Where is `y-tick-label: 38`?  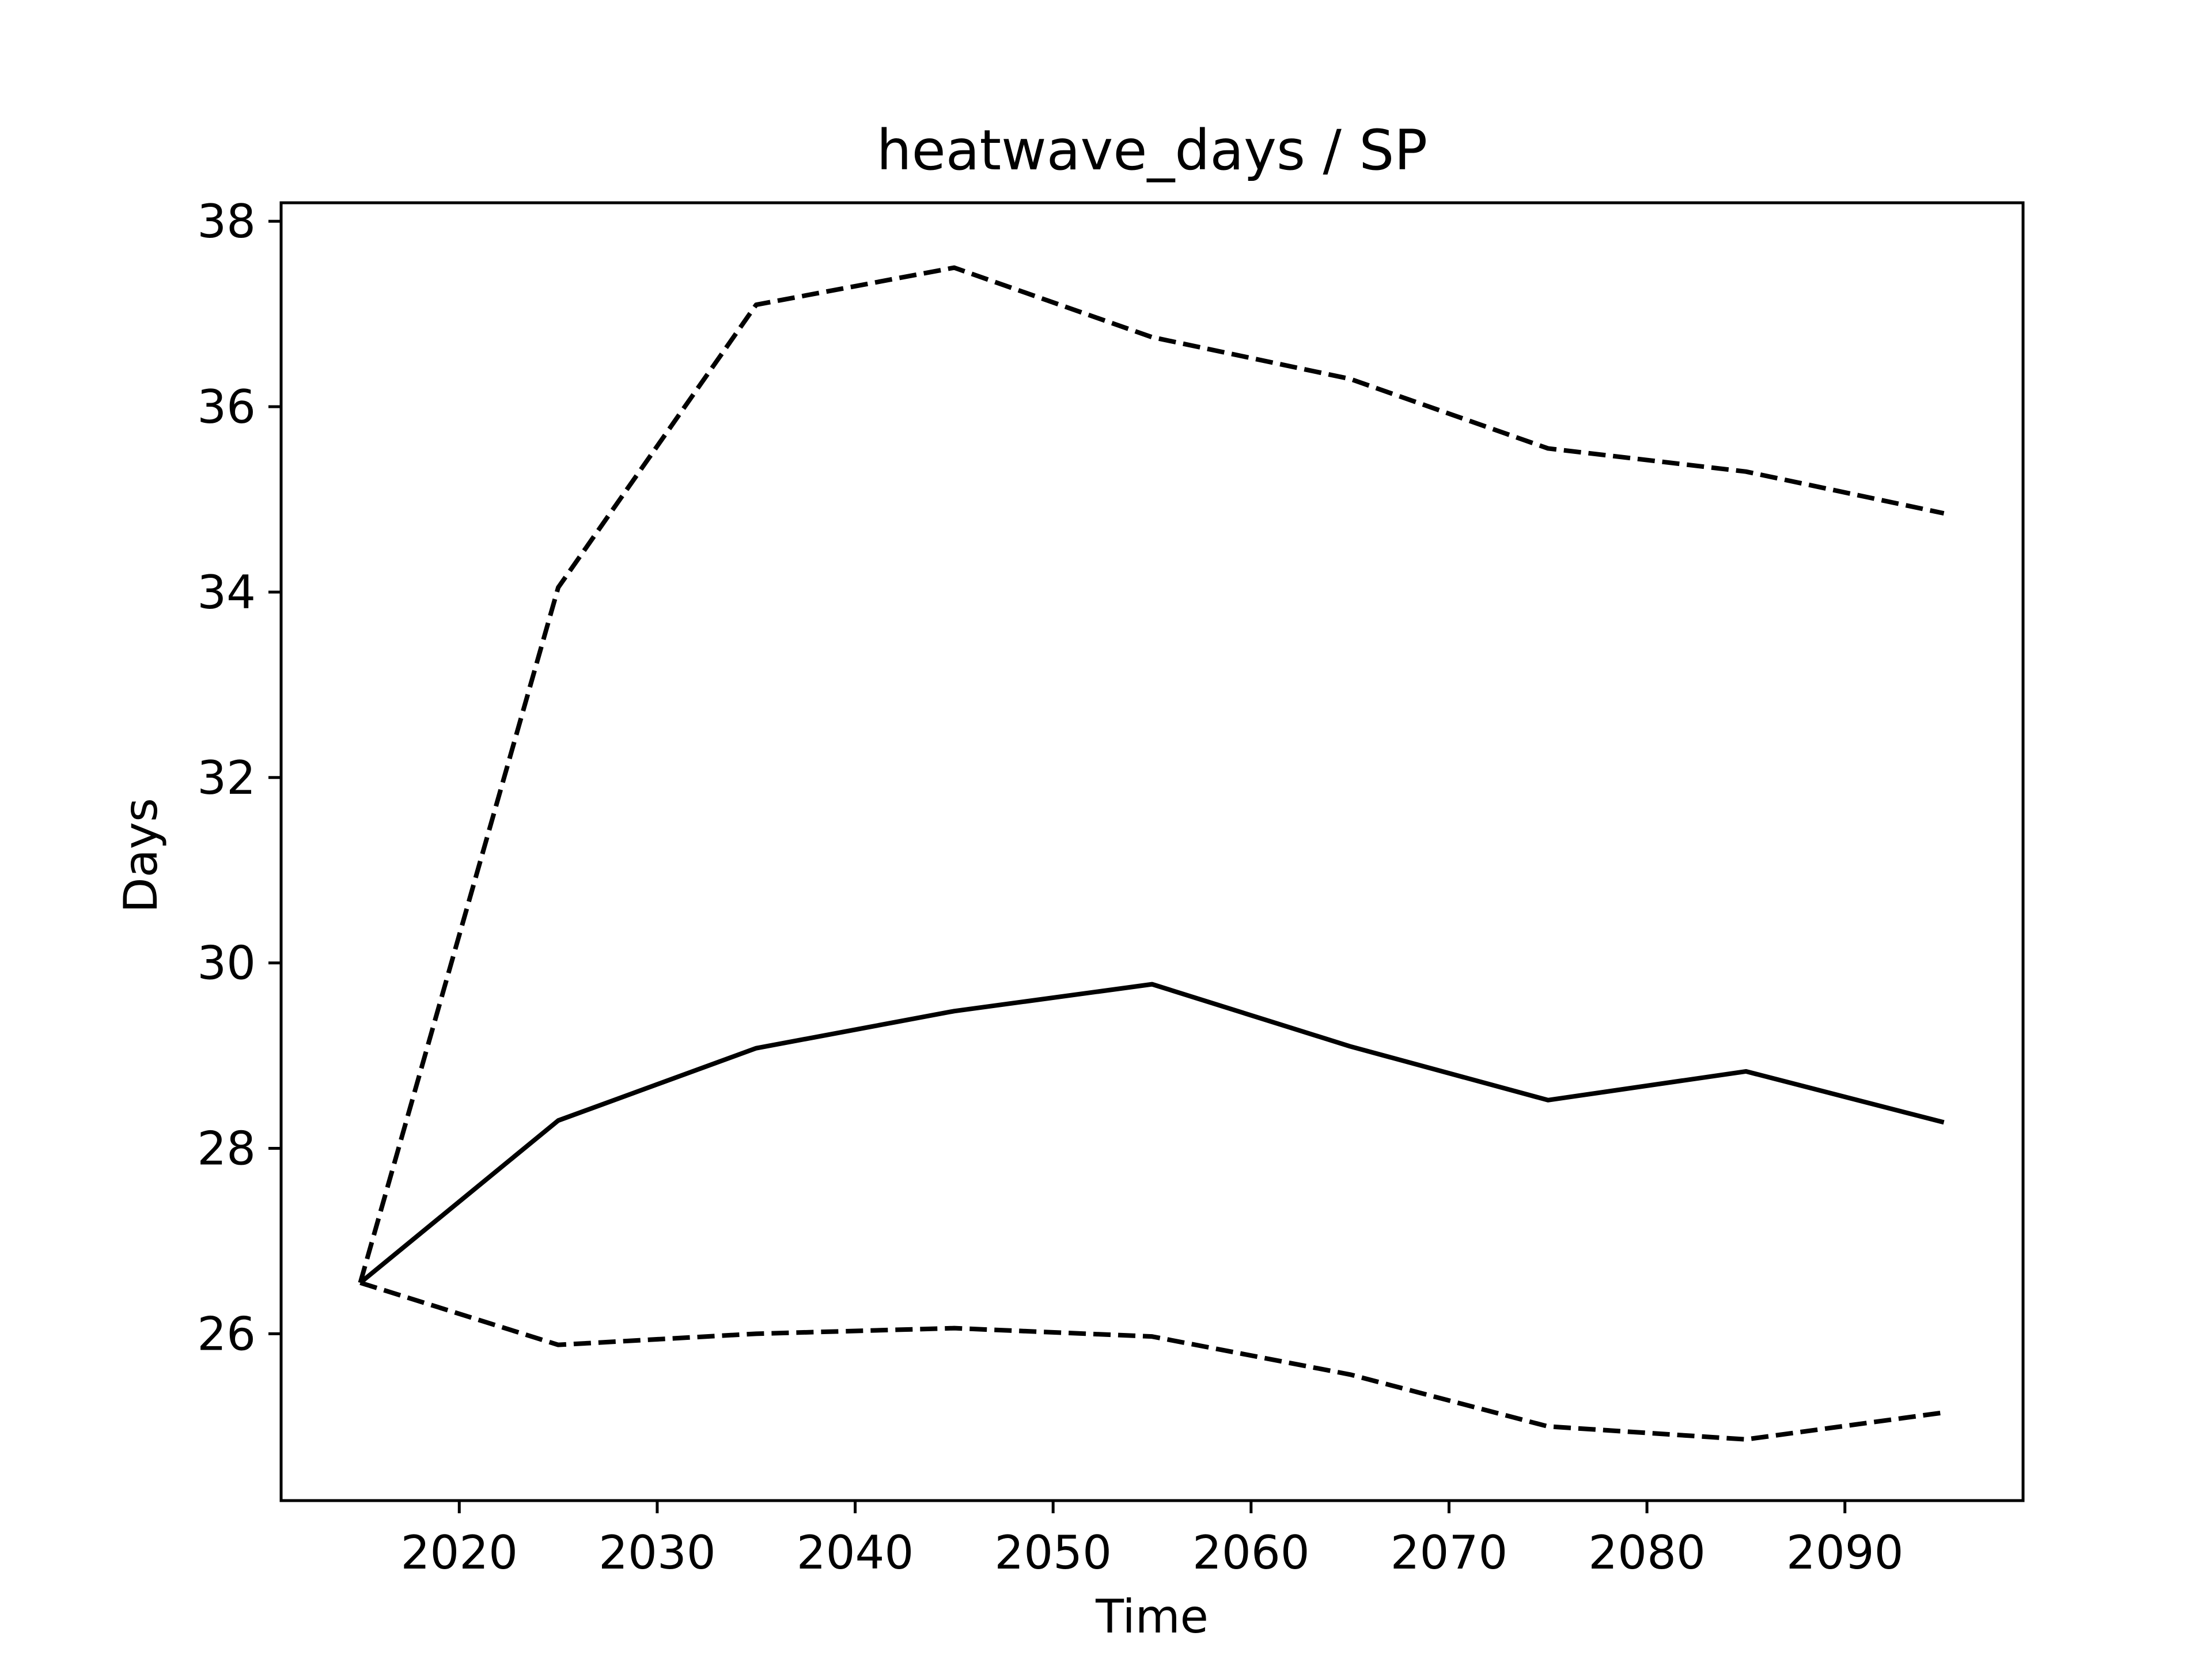 y-tick-label: 38 is located at coordinates (226, 221).